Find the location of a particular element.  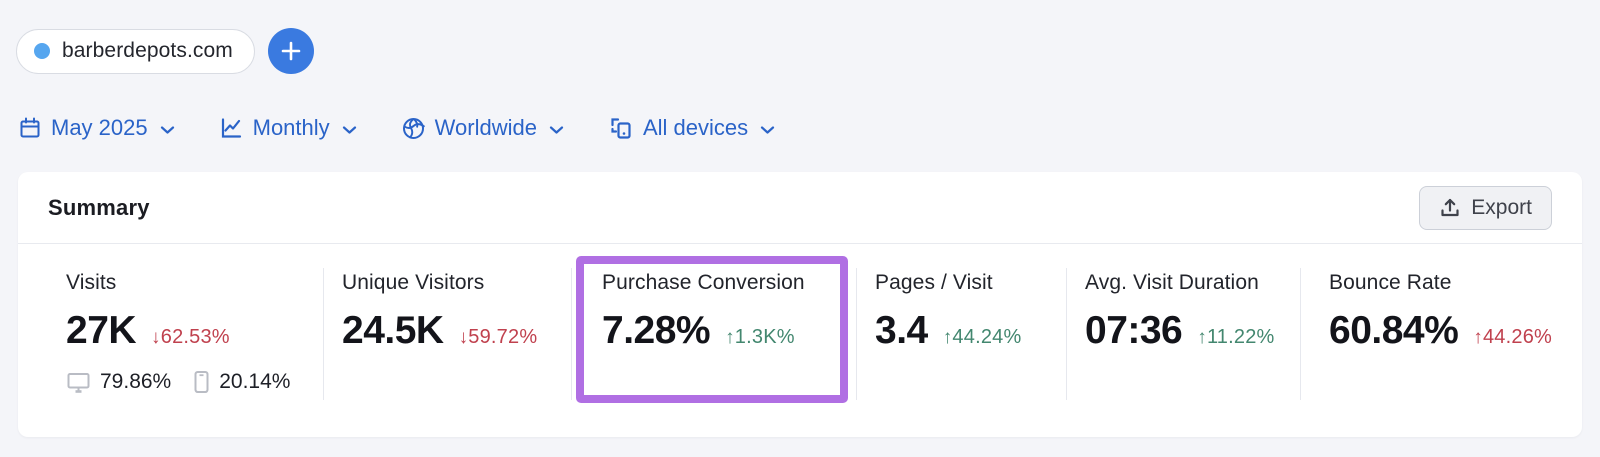

domain-color-dot is located at coordinates (42, 51).